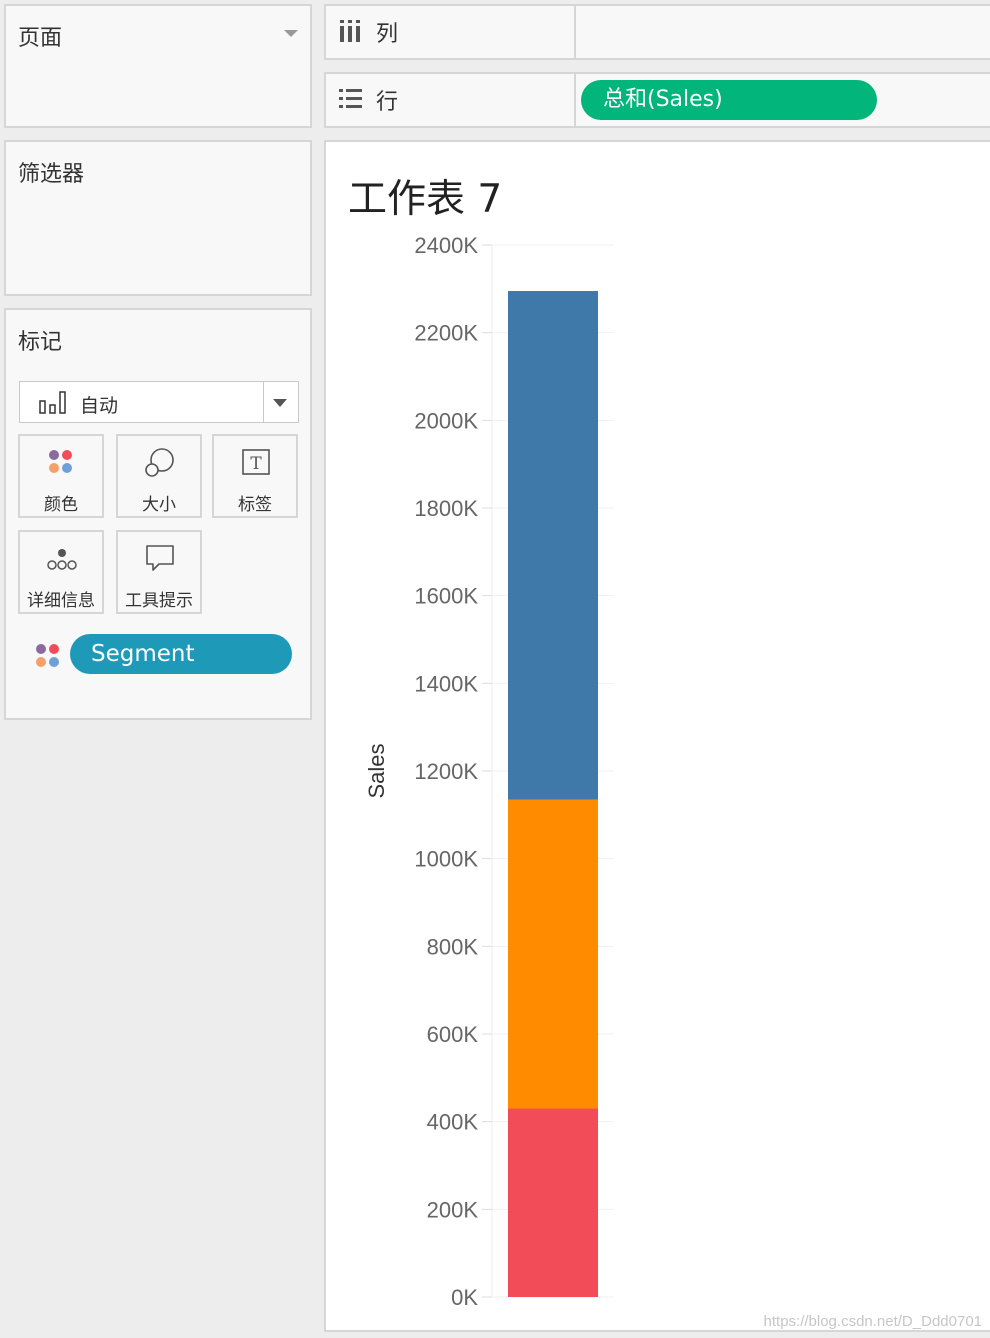  What do you see at coordinates (872, 1321) in the screenshot?
I see `watermark: https://blog.csdn.net/D_Ddd0701` at bounding box center [872, 1321].